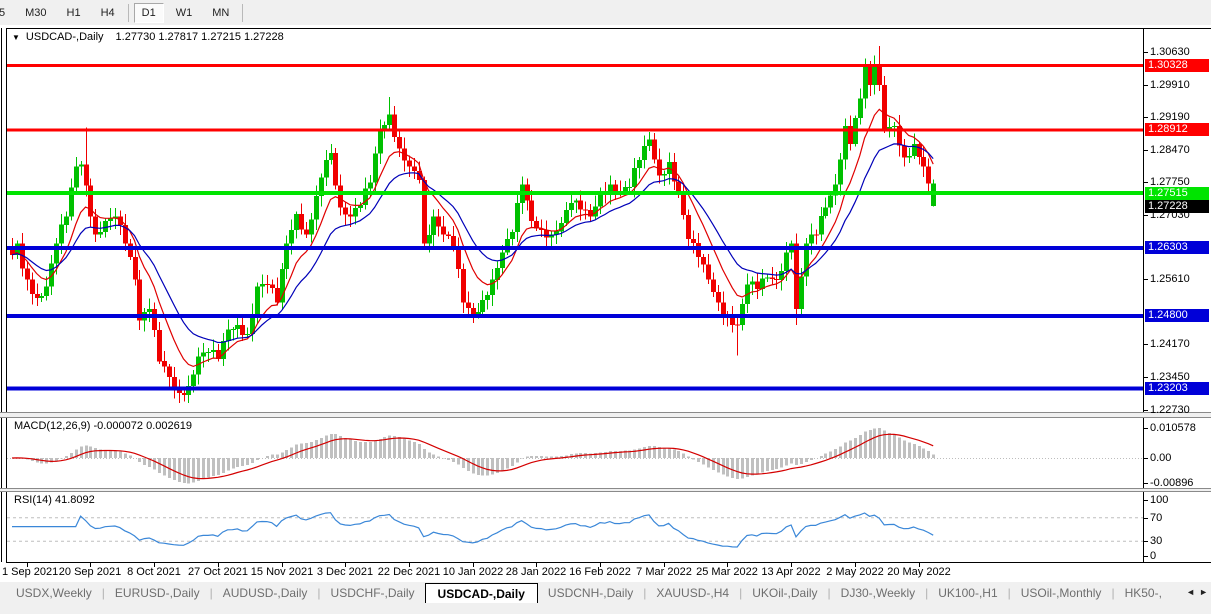 The height and width of the screenshot is (614, 1211). Describe the element at coordinates (103, 426) in the screenshot. I see `macd-label: MACD(12,26,9) -0.000072 0.002619` at that location.